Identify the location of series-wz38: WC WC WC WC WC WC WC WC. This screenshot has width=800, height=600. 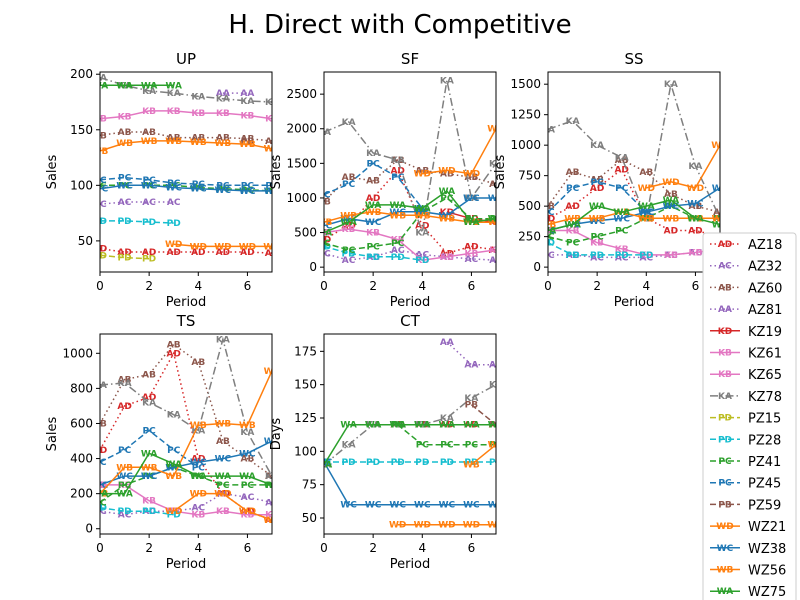
(406, 484).